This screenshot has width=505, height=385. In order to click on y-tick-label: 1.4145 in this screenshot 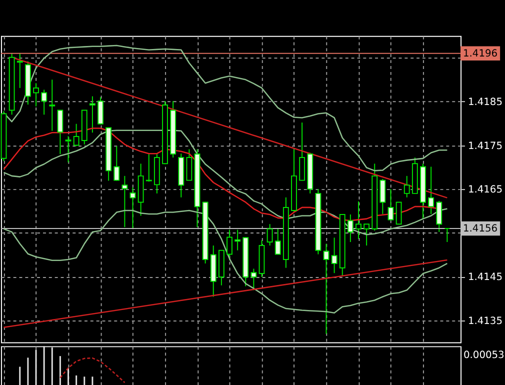, I will do `click(485, 278)`.